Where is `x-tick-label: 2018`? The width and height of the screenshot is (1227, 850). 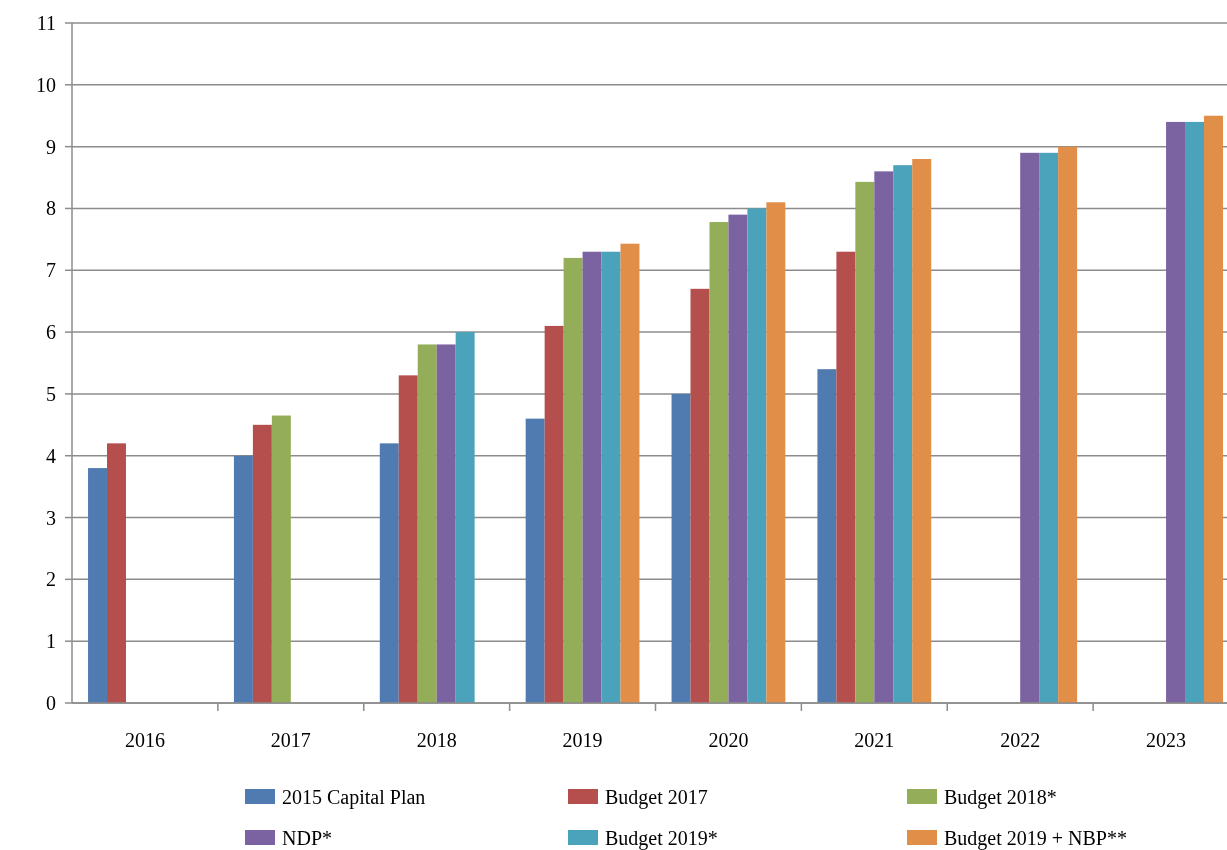
x-tick-label: 2018 is located at coordinates (436, 740).